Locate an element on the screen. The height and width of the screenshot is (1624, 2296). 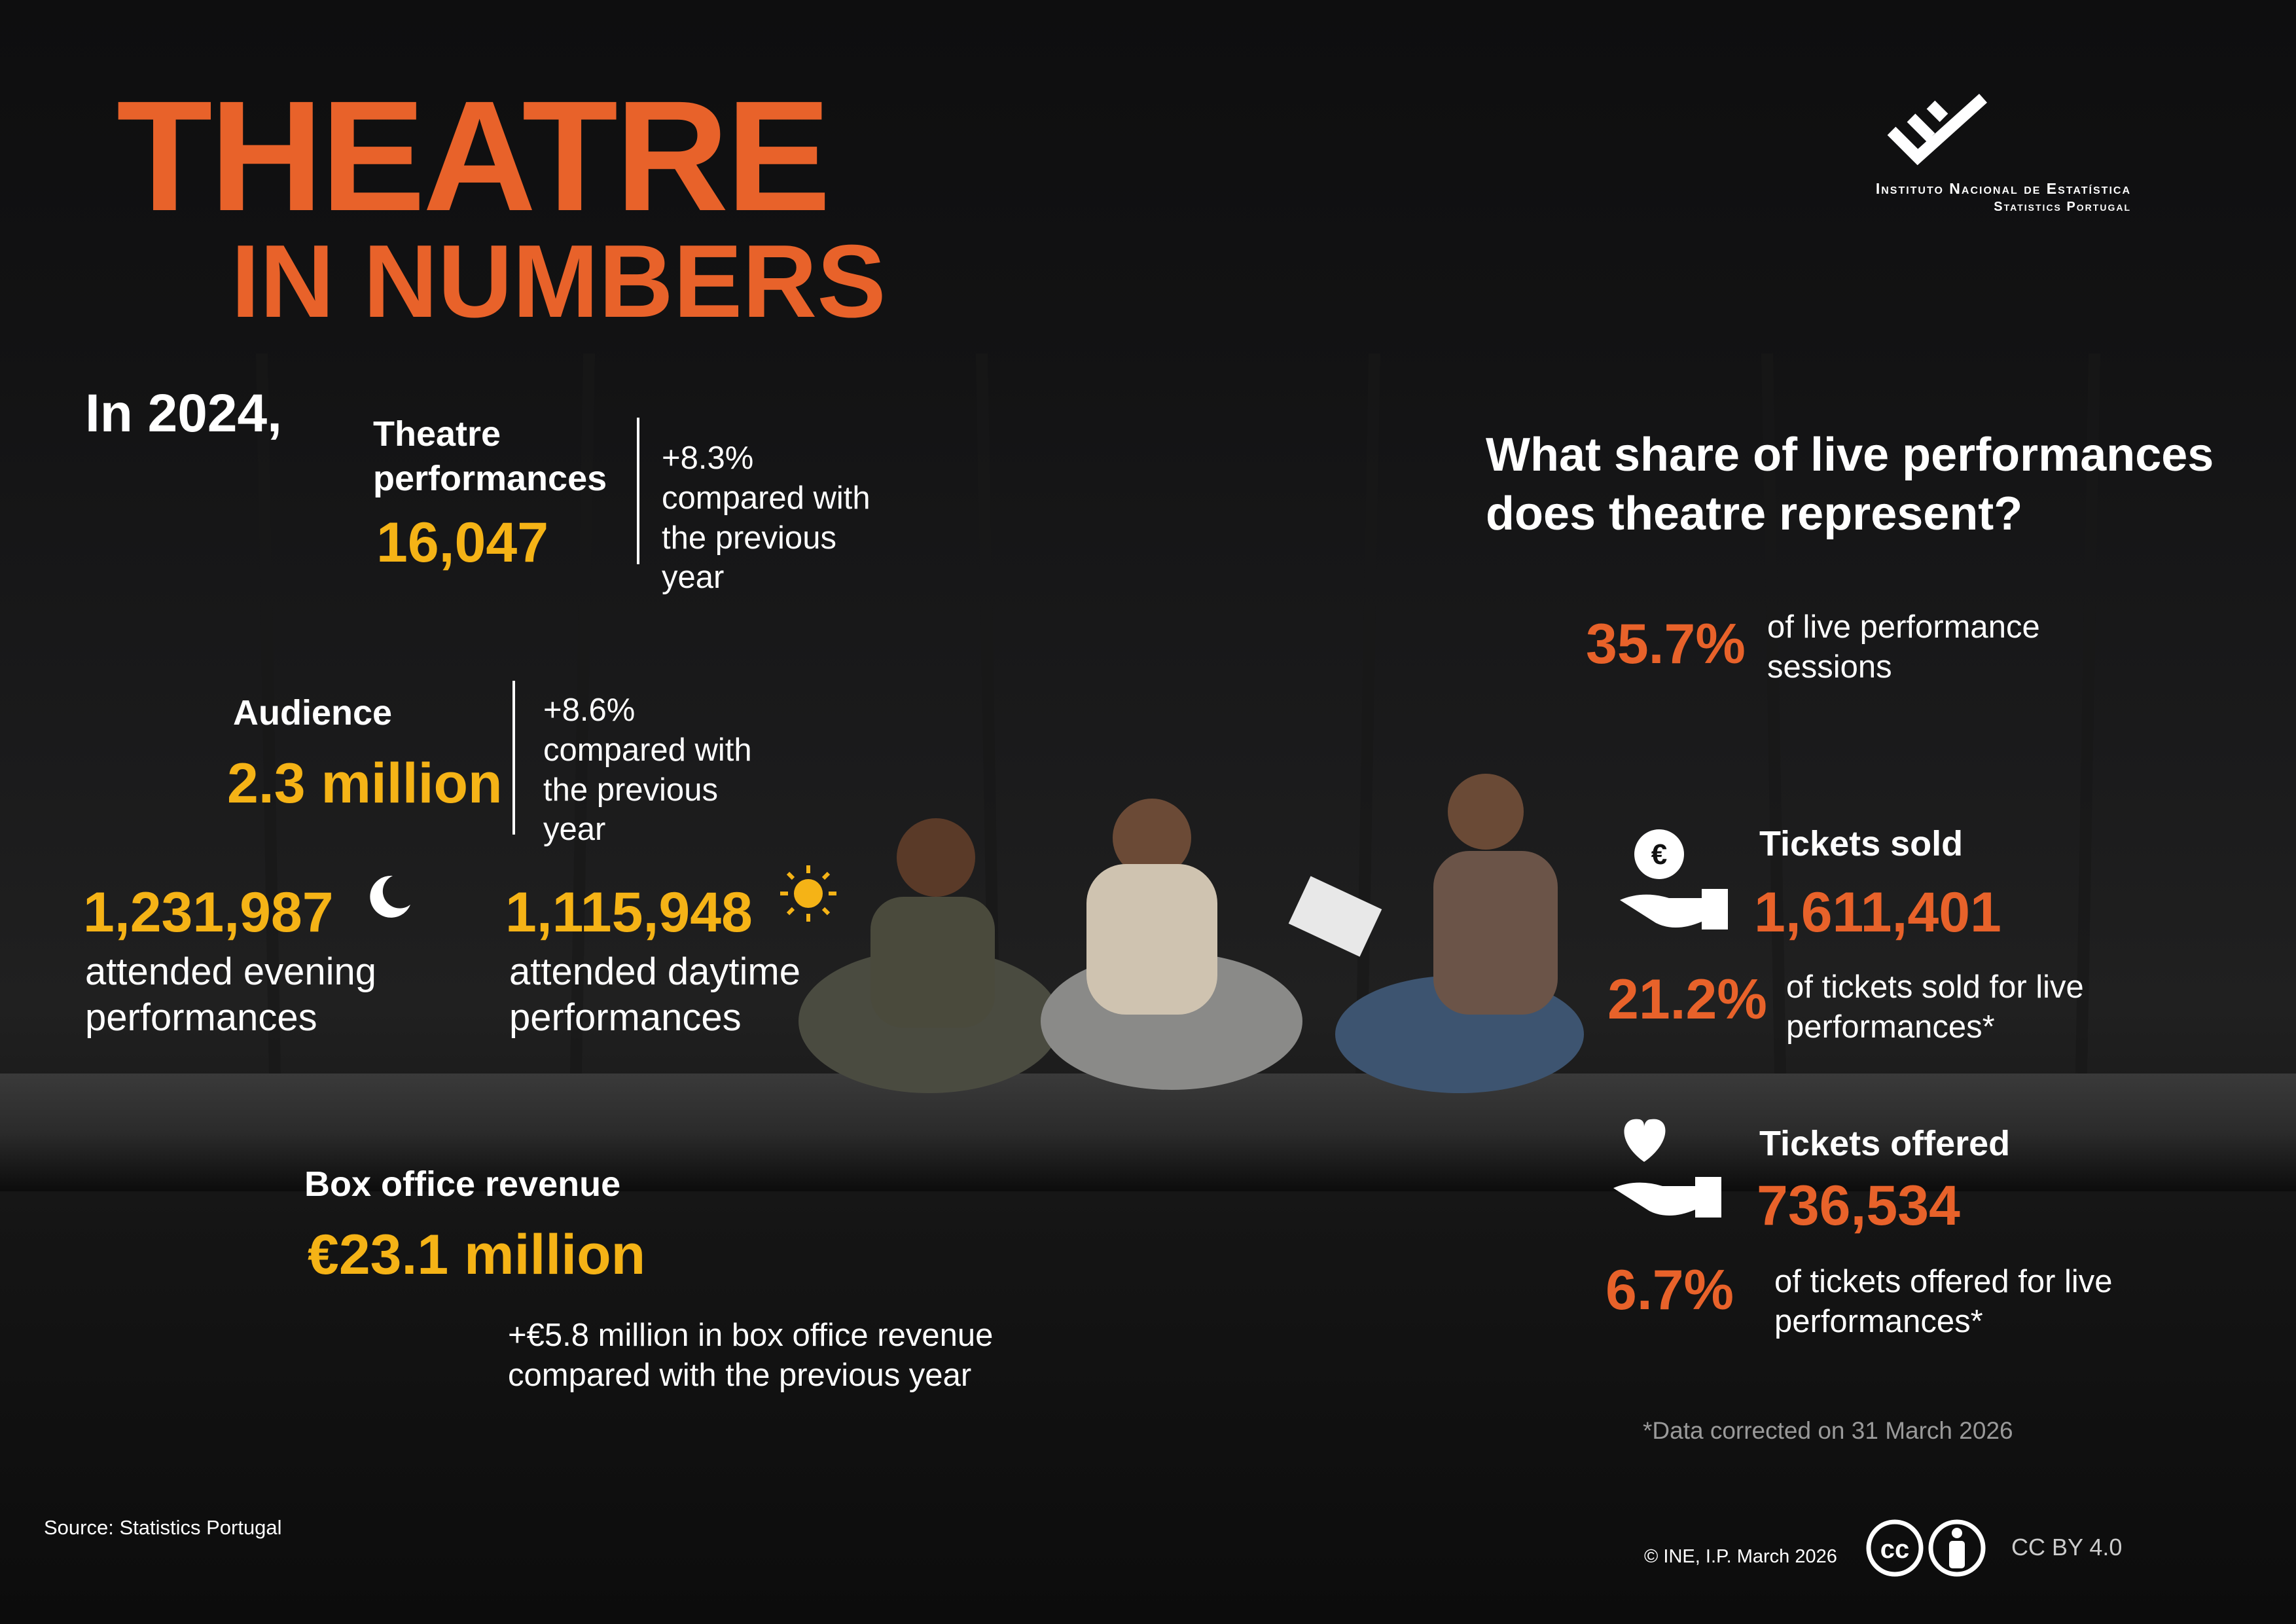
intro: In 2024, is located at coordinates (183, 413).